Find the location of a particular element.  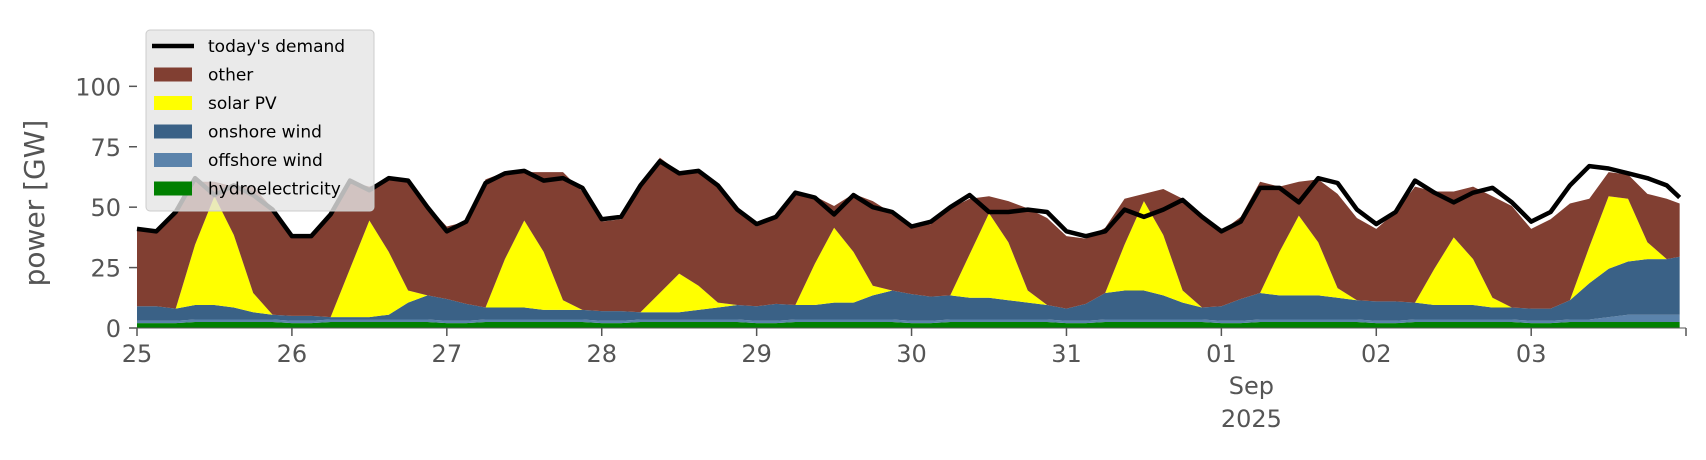

legend-label: onshore wind is located at coordinates (265, 133).